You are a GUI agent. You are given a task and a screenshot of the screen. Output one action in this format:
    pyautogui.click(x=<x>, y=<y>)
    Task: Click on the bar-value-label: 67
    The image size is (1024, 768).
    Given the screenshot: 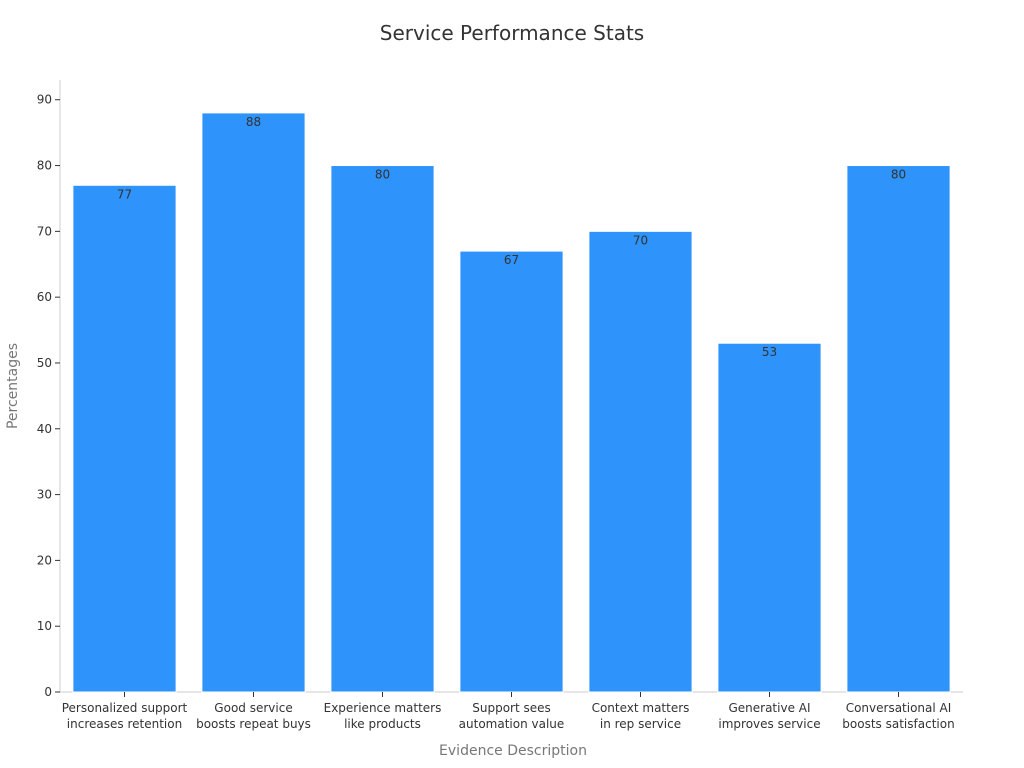 What is the action you would take?
    pyautogui.click(x=511, y=260)
    